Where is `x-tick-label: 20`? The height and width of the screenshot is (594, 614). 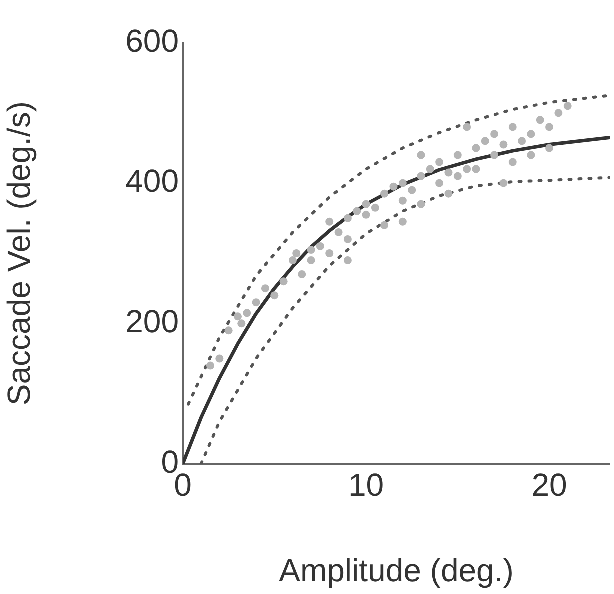 x-tick-label: 20 is located at coordinates (550, 485).